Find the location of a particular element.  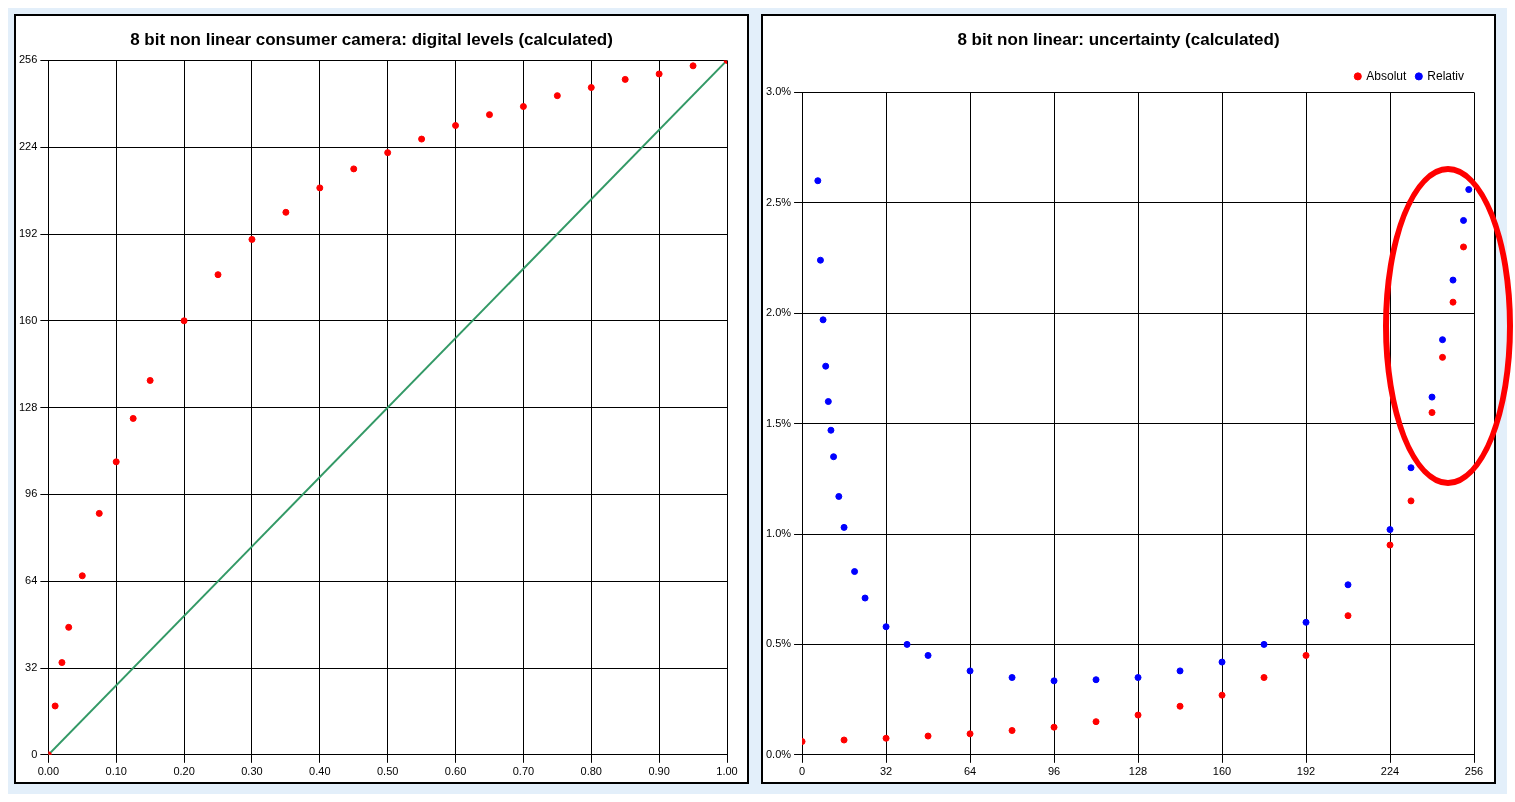

y-tick-label: 0 is located at coordinates (34, 753).